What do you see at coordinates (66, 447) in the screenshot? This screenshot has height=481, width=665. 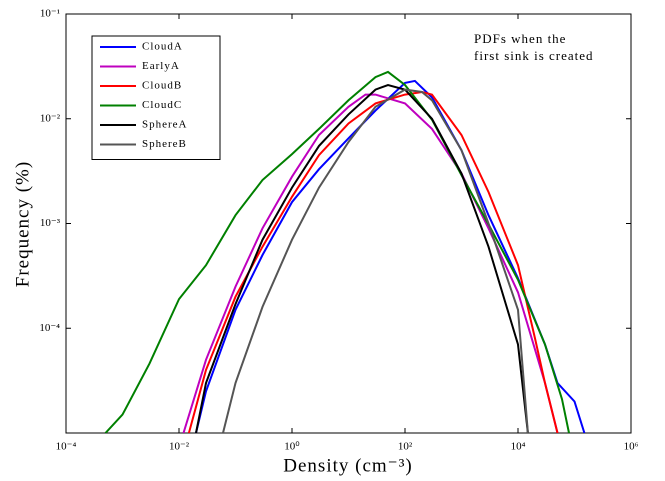 I see `x-tick-label: 10⁻⁴` at bounding box center [66, 447].